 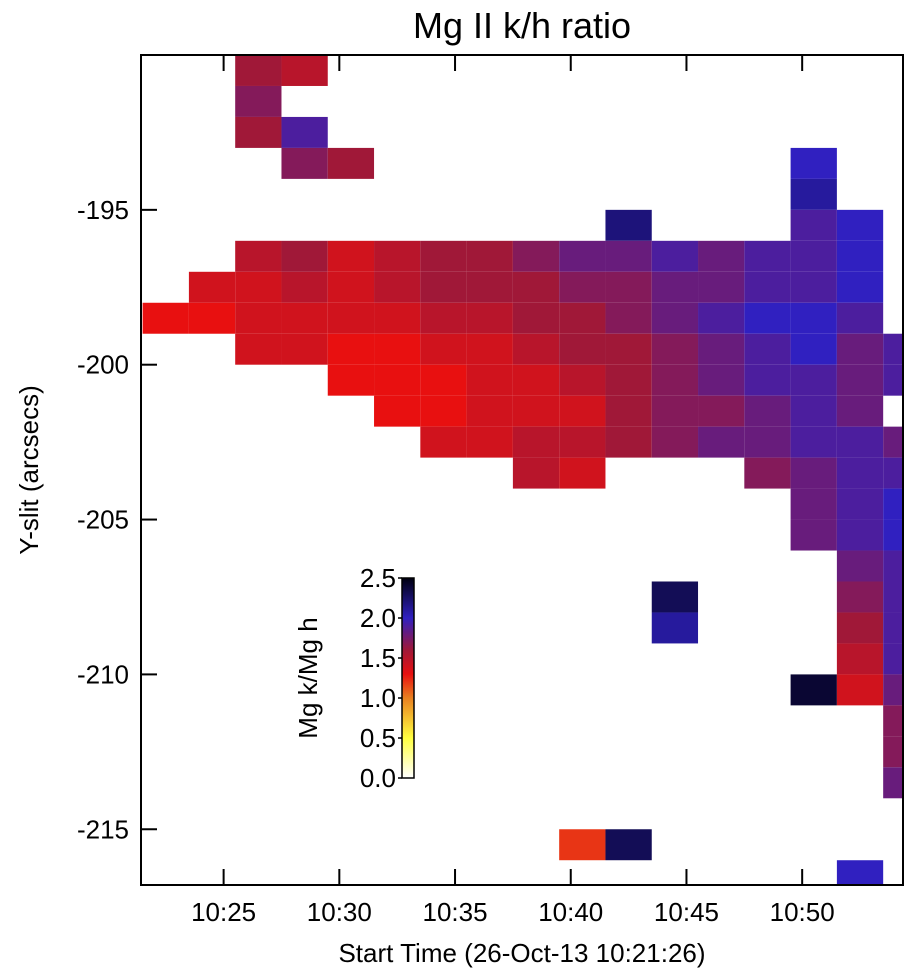 What do you see at coordinates (103, 520) in the screenshot?
I see `y-tick-label: -205` at bounding box center [103, 520].